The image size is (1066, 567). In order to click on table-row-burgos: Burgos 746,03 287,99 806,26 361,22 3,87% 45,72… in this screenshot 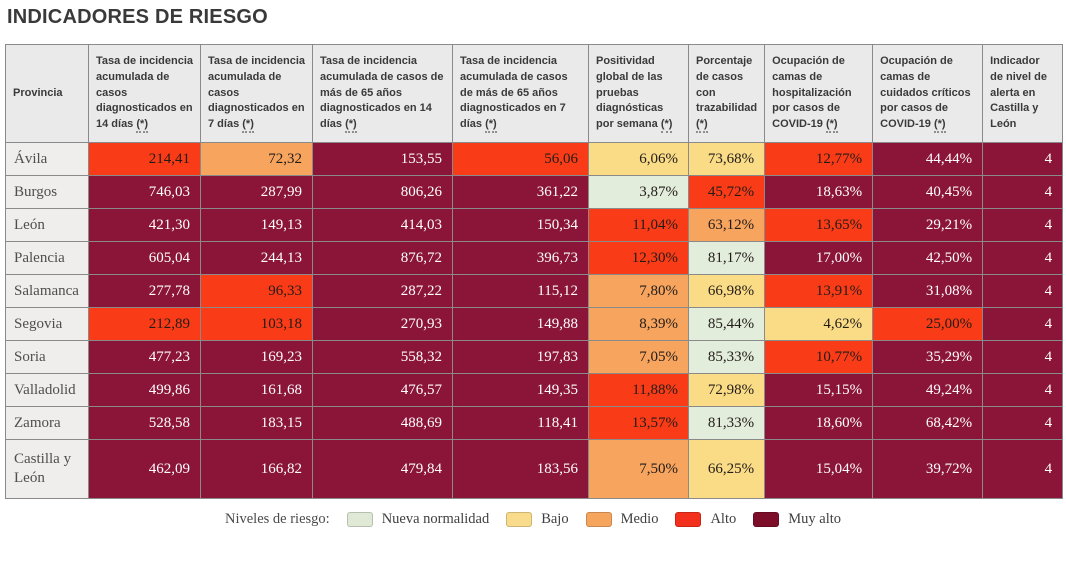, I will do `click(534, 192)`.